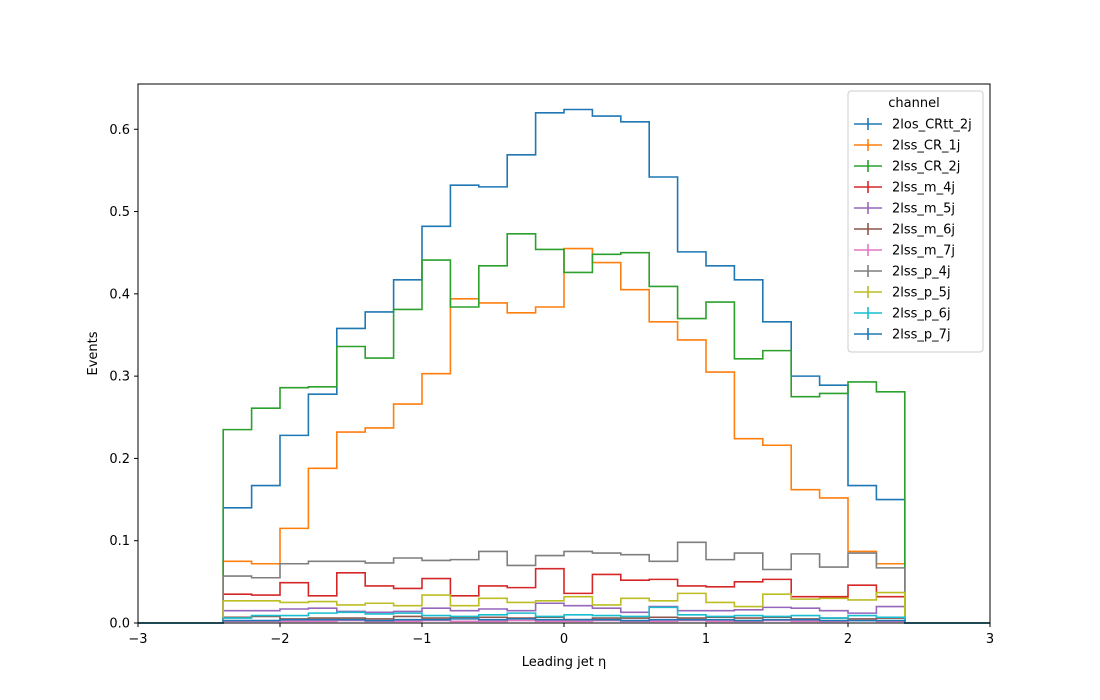 The image size is (1100, 700). I want to click on x-axis-label: Leading jet η, so click(564, 662).